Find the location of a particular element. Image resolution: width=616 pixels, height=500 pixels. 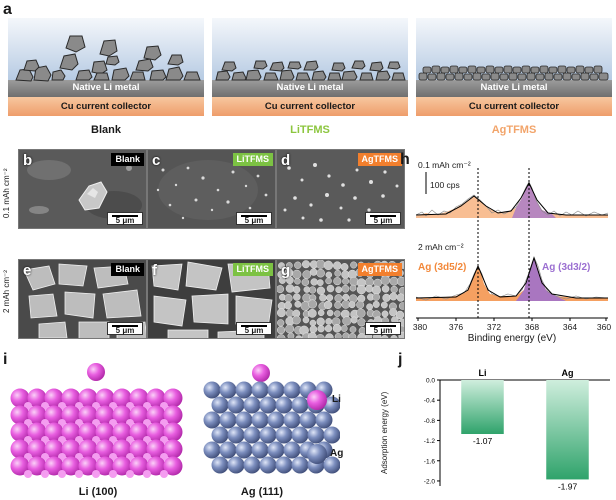

sem-panel-b: b Blank 5 μm is located at coordinates (82, 189).